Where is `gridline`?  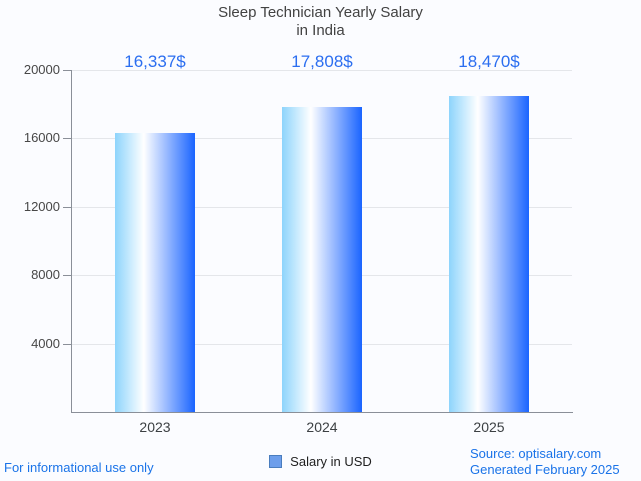 gridline is located at coordinates (322, 70).